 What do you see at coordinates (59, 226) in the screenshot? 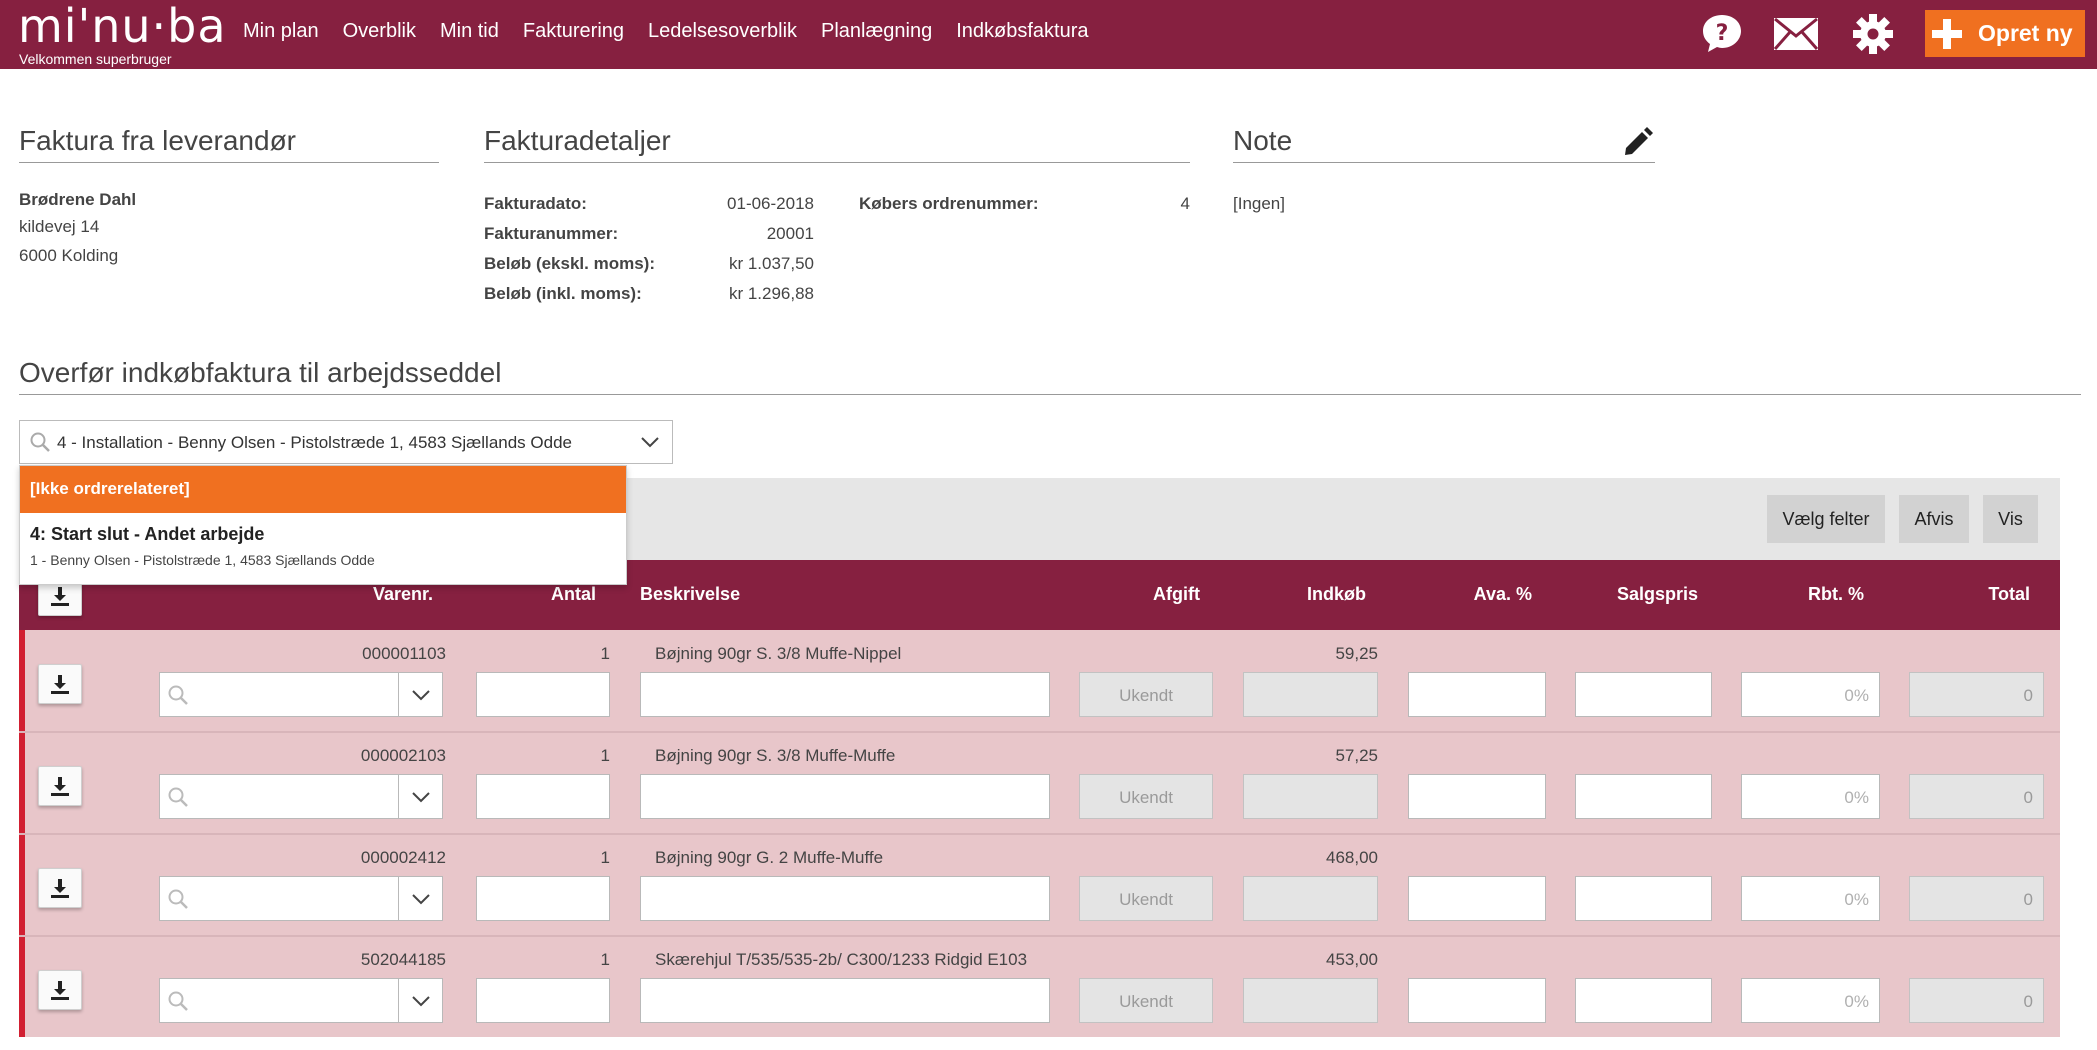
I see `supplier-street: kildevej 14` at bounding box center [59, 226].